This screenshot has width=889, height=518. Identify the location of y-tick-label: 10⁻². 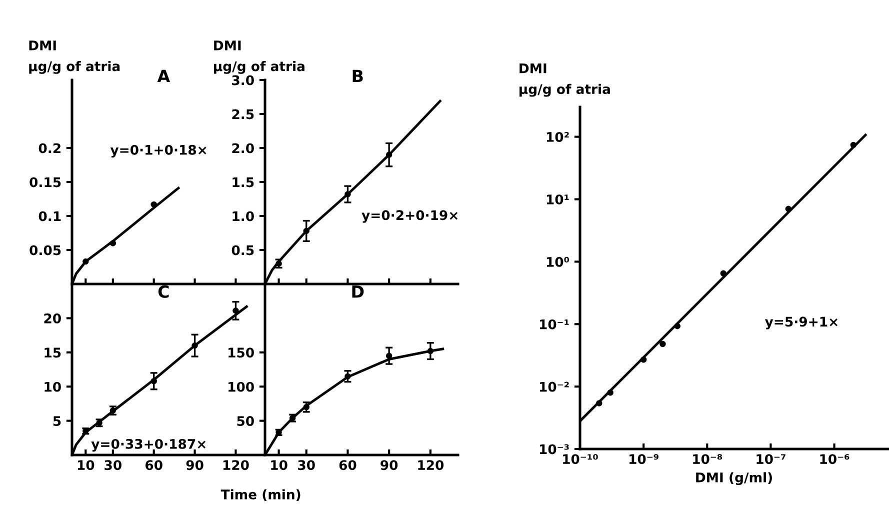
(554, 387).